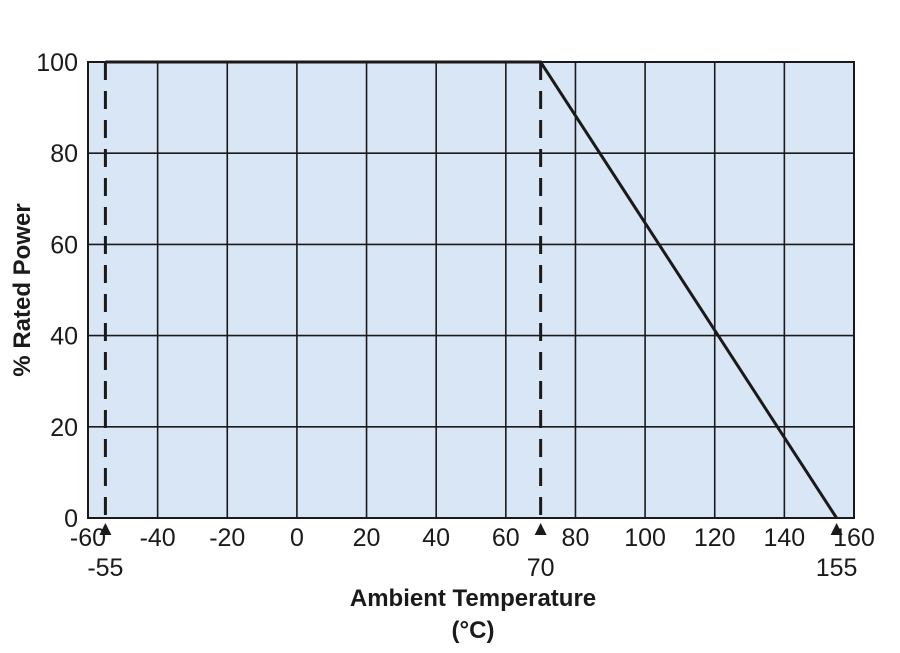  Describe the element at coordinates (541, 568) in the screenshot. I see `marker-label-1: 70` at that location.